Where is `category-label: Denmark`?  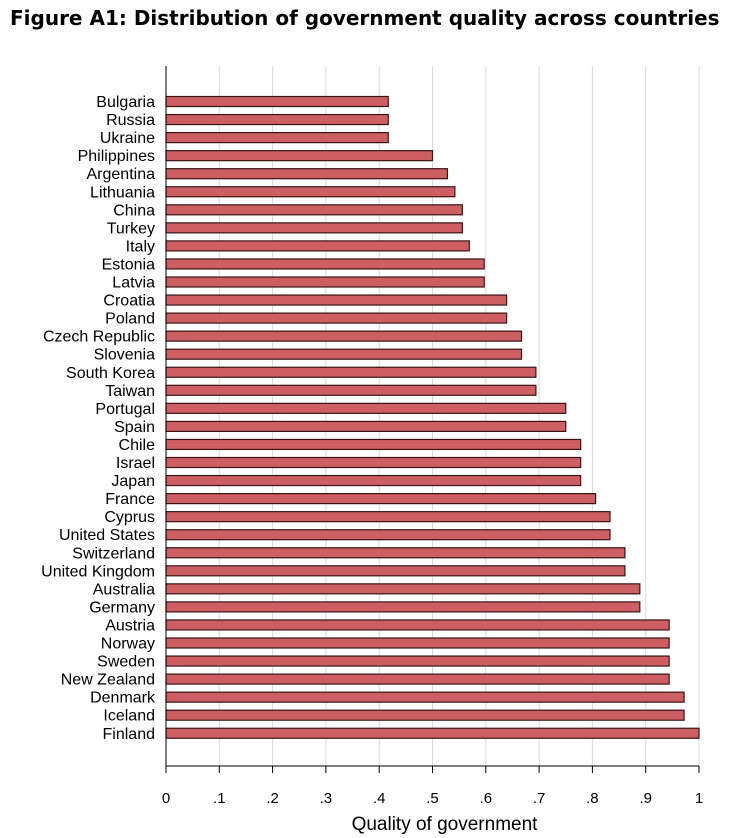 category-label: Denmark is located at coordinates (123, 698).